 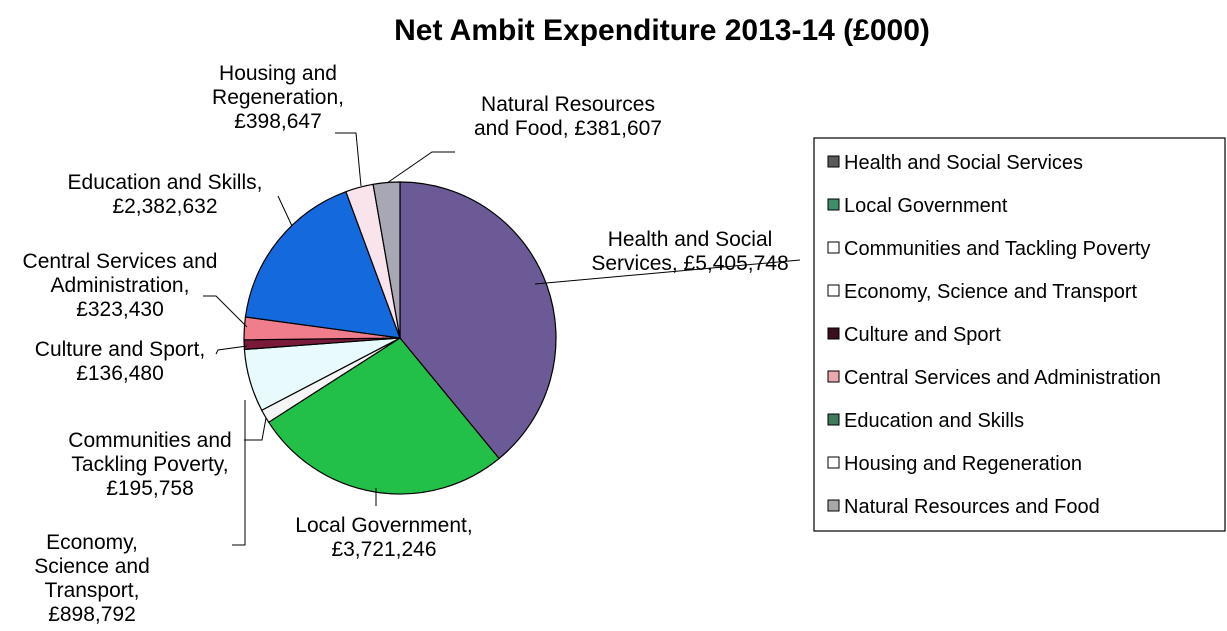 I want to click on leader-line-education-and-skills, so click(x=285, y=211).